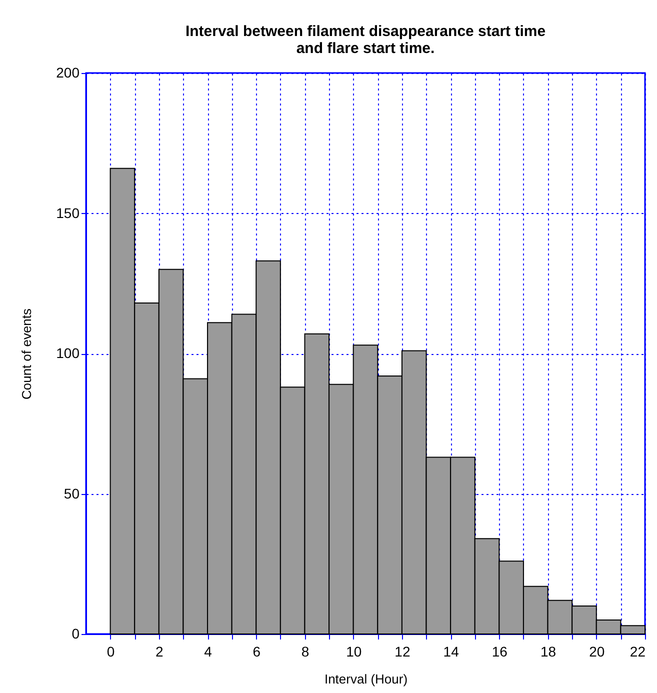 This screenshot has height=693, width=657. What do you see at coordinates (548, 652) in the screenshot?
I see `x-tick-label: 18` at bounding box center [548, 652].